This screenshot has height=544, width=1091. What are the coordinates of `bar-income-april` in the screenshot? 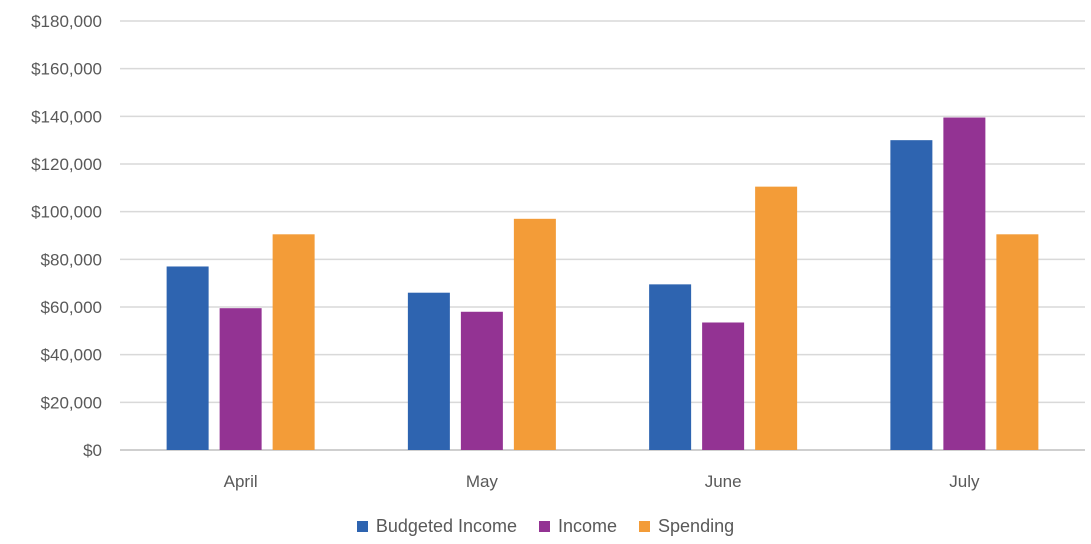 It's located at (240, 379).